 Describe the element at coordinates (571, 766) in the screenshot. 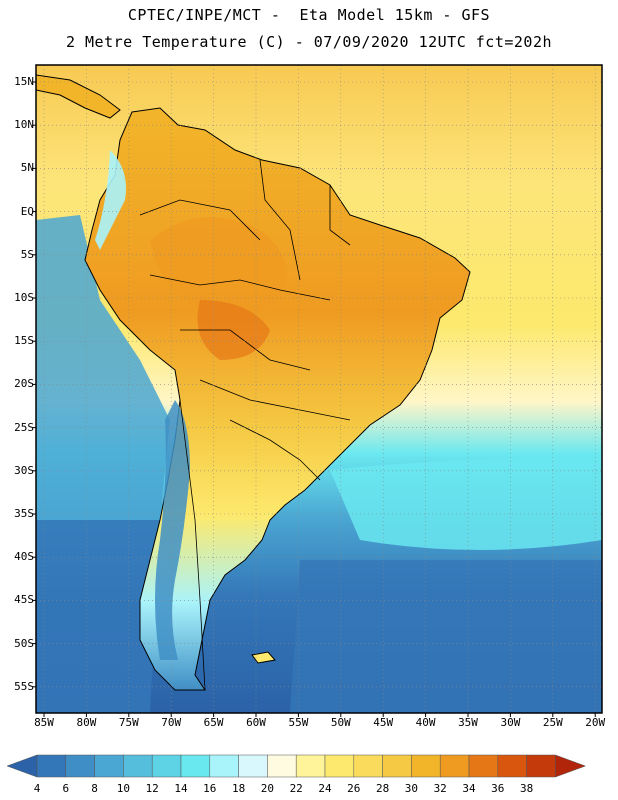

I see `colorbar-high-arrow` at that location.